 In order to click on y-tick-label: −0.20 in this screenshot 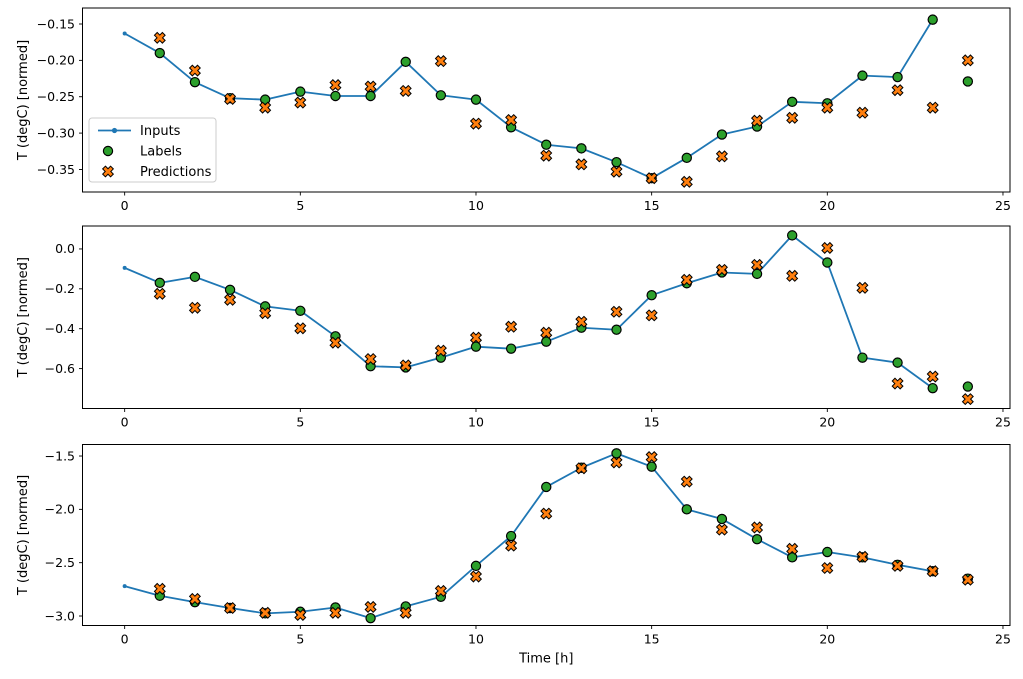, I will do `click(56, 60)`.